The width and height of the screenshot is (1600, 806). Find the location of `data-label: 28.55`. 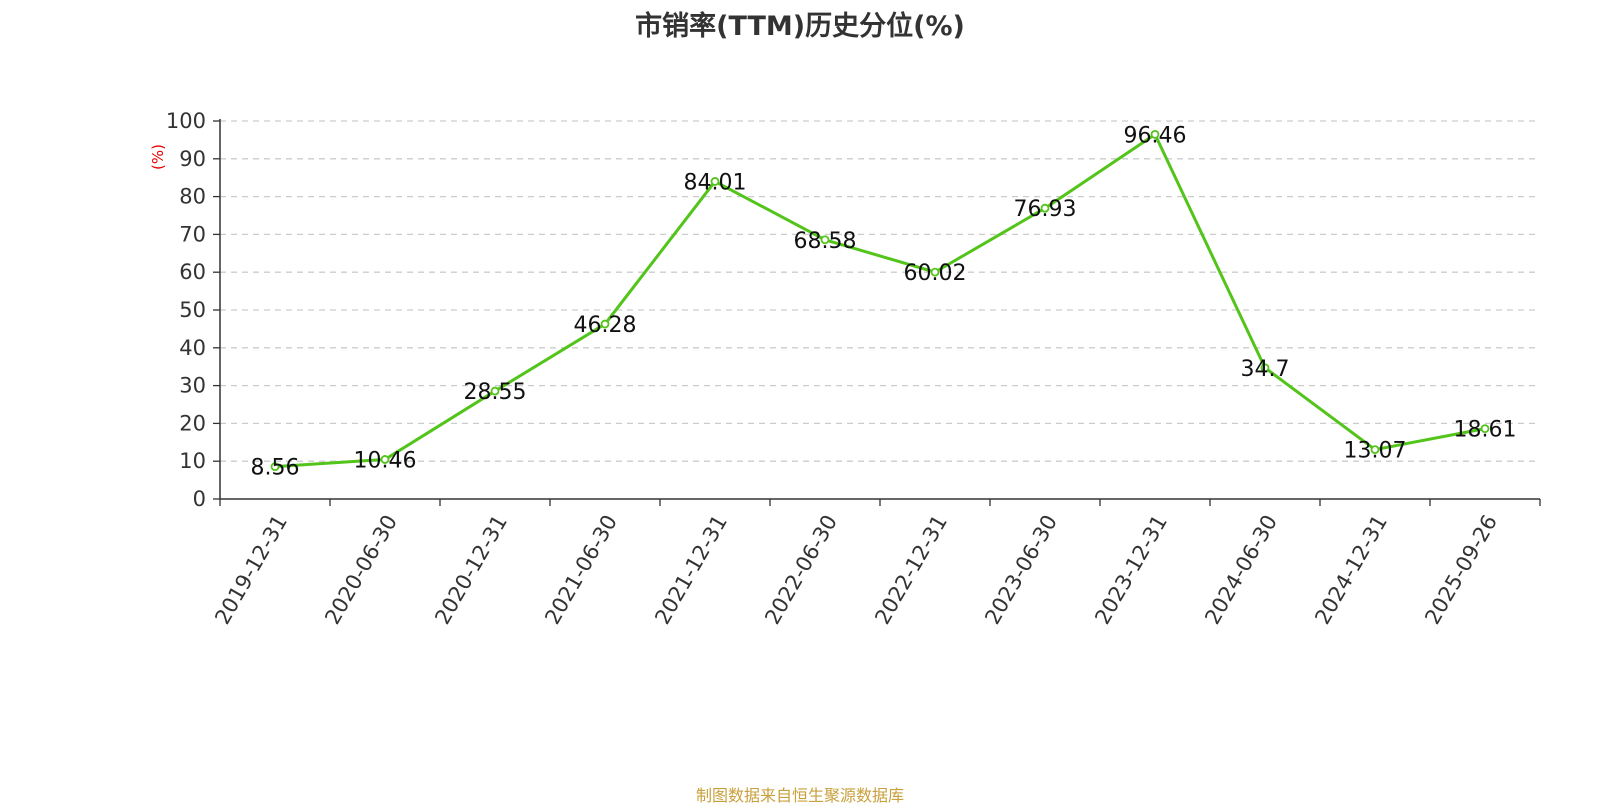

data-label: 28.55 is located at coordinates (495, 392).